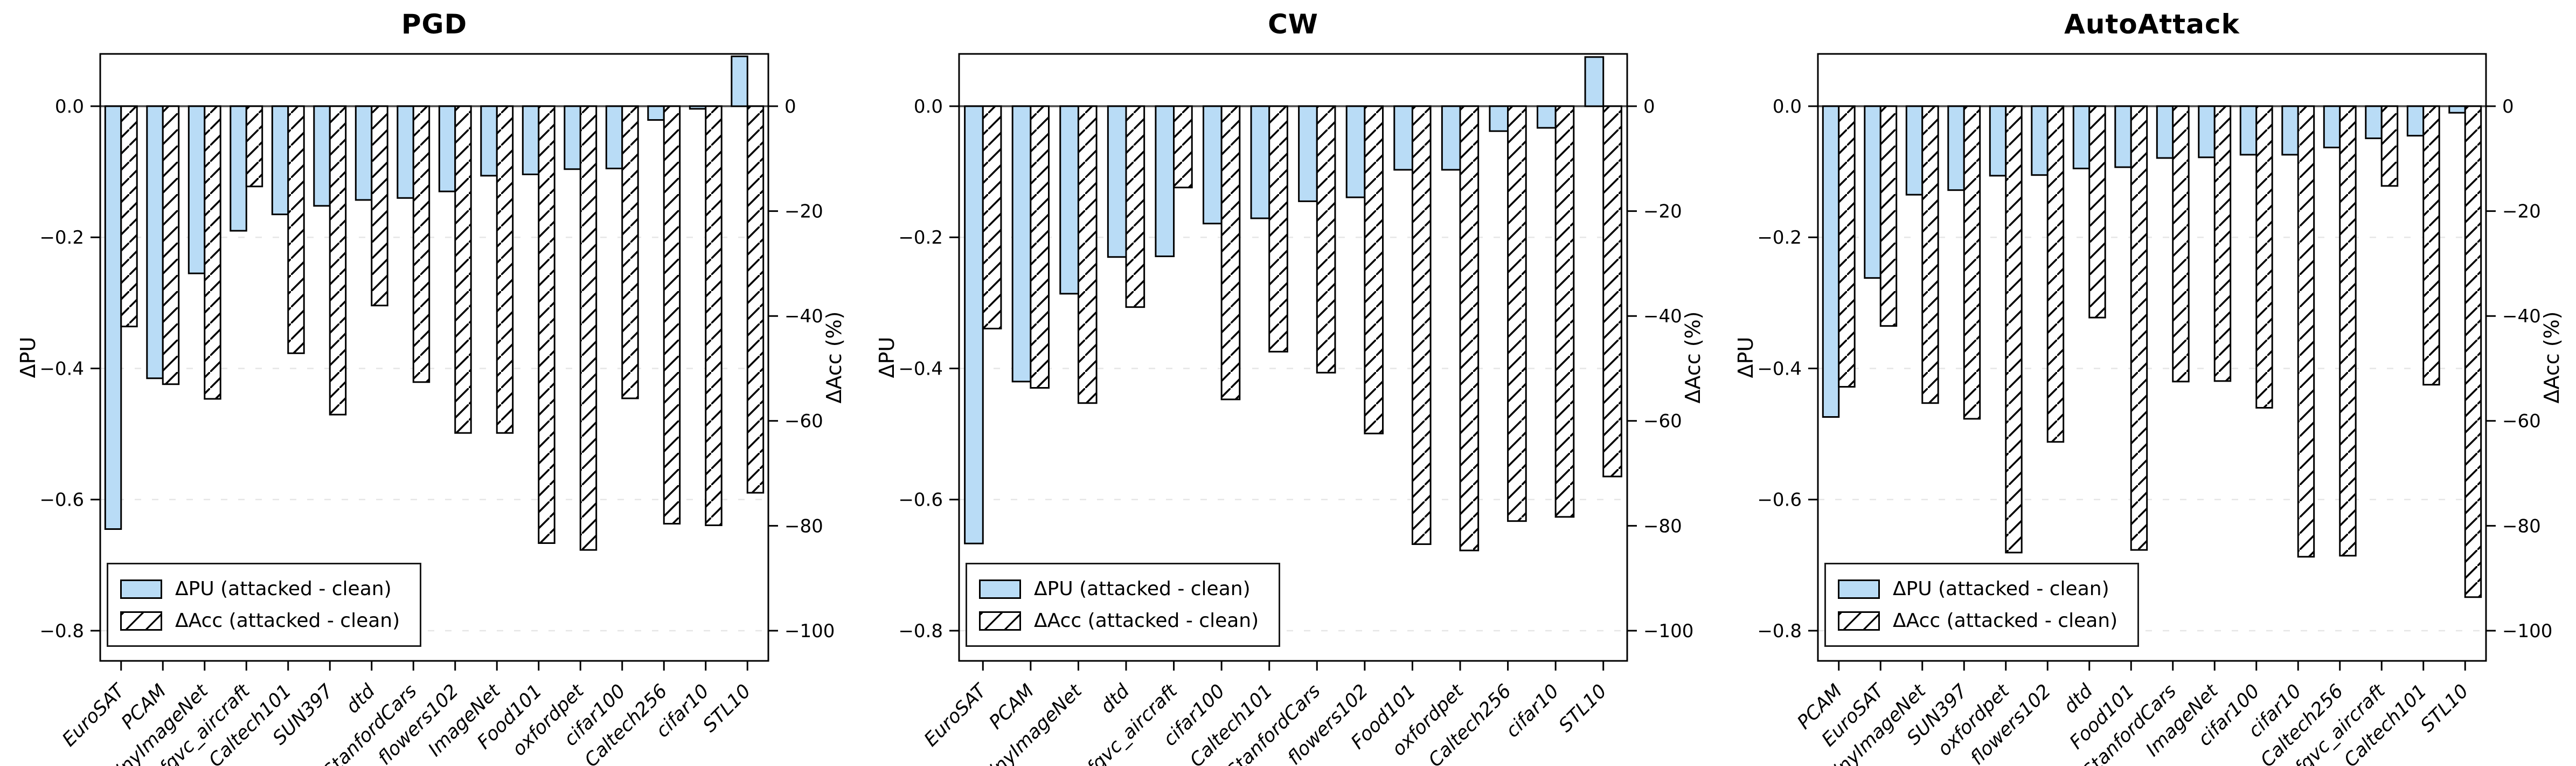 This screenshot has height=766, width=2576. What do you see at coordinates (2040, 140) in the screenshot?
I see `bar-dpu-flowers102` at bounding box center [2040, 140].